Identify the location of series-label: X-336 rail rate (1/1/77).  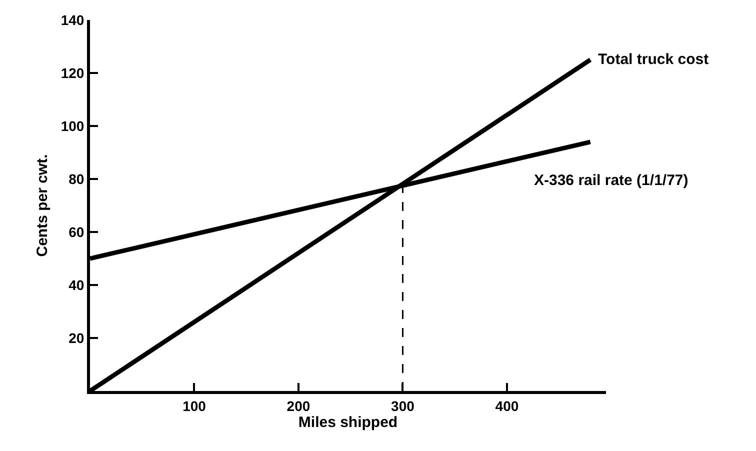
(611, 180).